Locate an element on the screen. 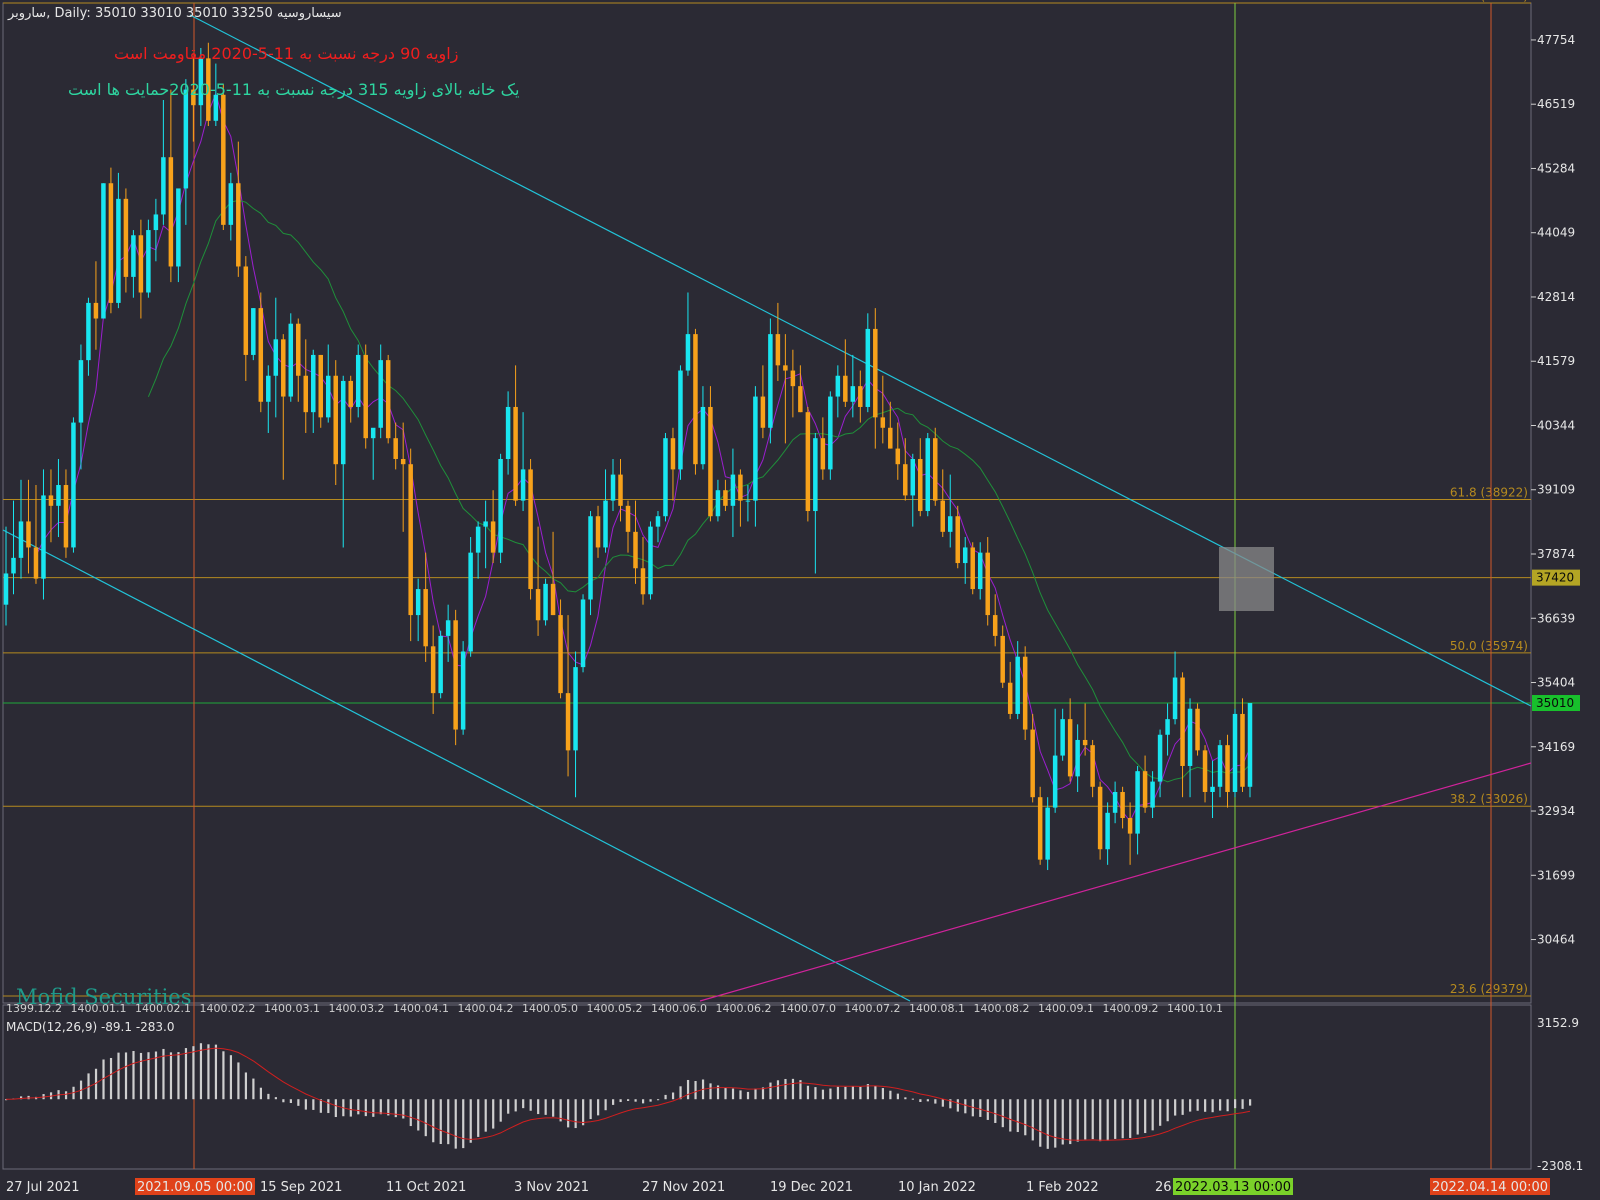  price-tick-label: 40344 is located at coordinates (1556, 425).